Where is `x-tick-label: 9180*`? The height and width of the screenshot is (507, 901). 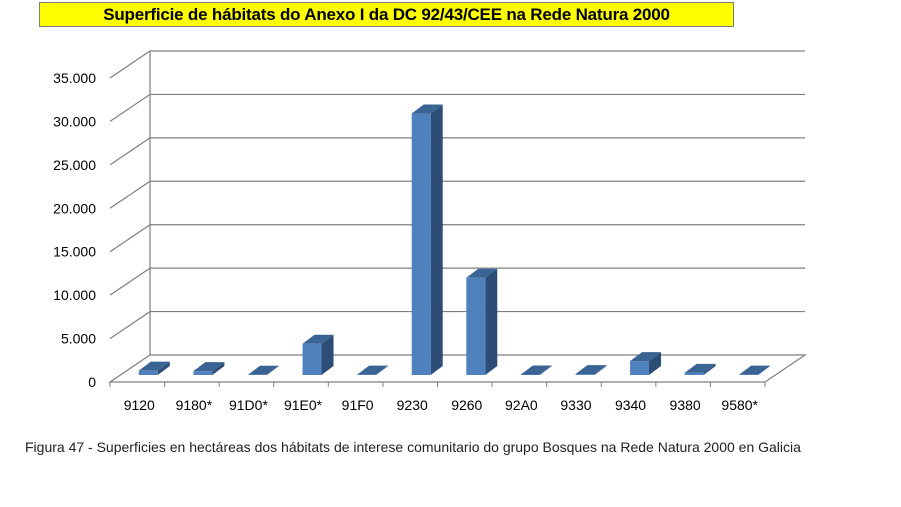 x-tick-label: 9180* is located at coordinates (194, 405).